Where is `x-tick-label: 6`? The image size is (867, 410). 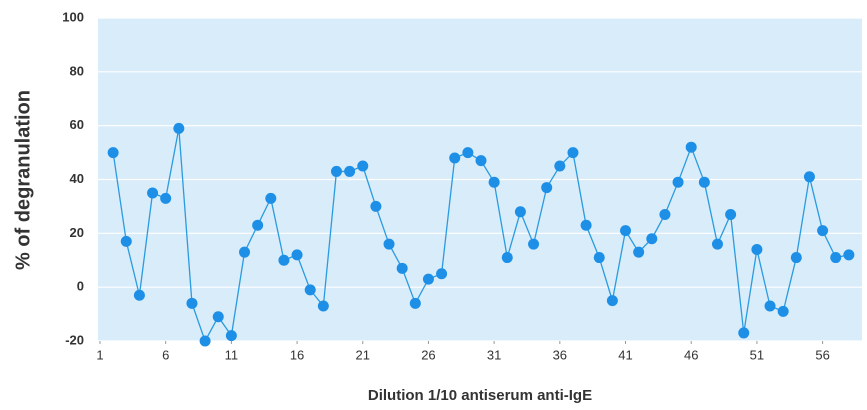
x-tick-label: 6 is located at coordinates (165, 354).